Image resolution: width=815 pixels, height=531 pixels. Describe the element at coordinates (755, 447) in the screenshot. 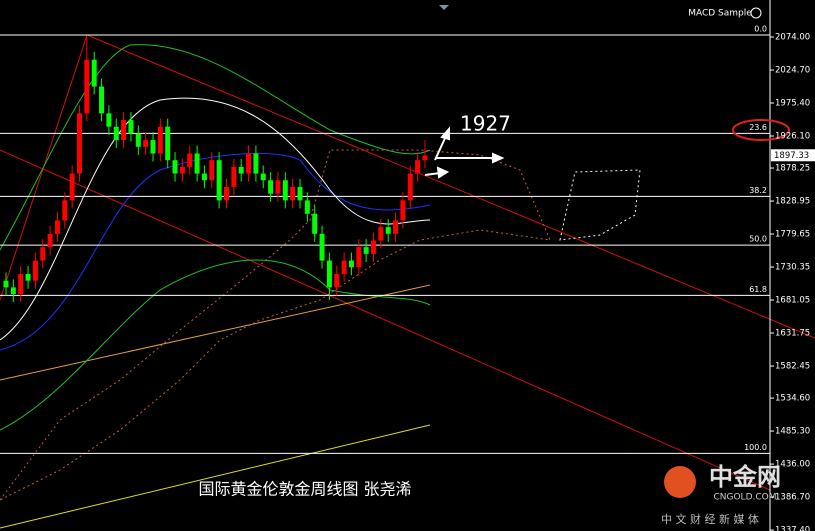

I see `fib-label: 100.0` at that location.